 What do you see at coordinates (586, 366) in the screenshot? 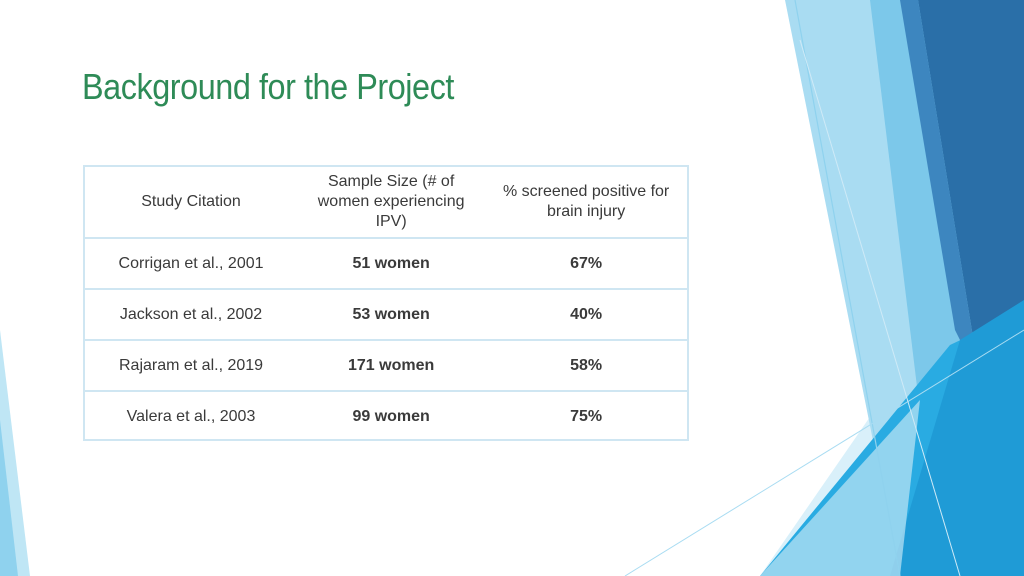
I see `cell-percent: 58%` at bounding box center [586, 366].